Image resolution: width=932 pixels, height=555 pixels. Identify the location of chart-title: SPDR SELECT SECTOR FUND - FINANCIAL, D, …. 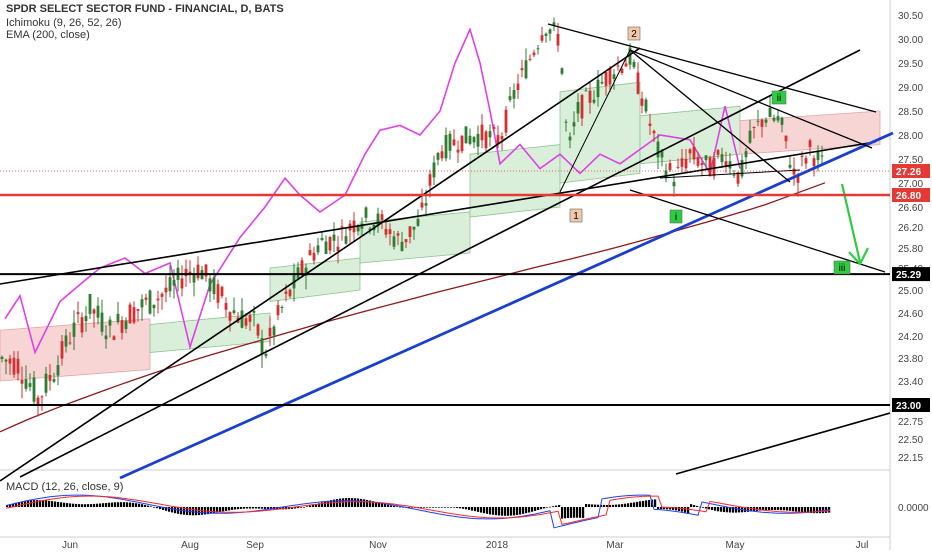
(145, 9).